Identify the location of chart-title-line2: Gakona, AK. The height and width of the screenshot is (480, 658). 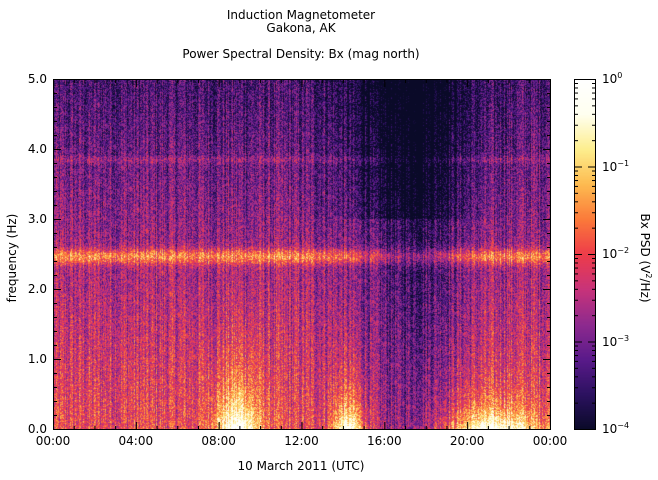
(301, 28).